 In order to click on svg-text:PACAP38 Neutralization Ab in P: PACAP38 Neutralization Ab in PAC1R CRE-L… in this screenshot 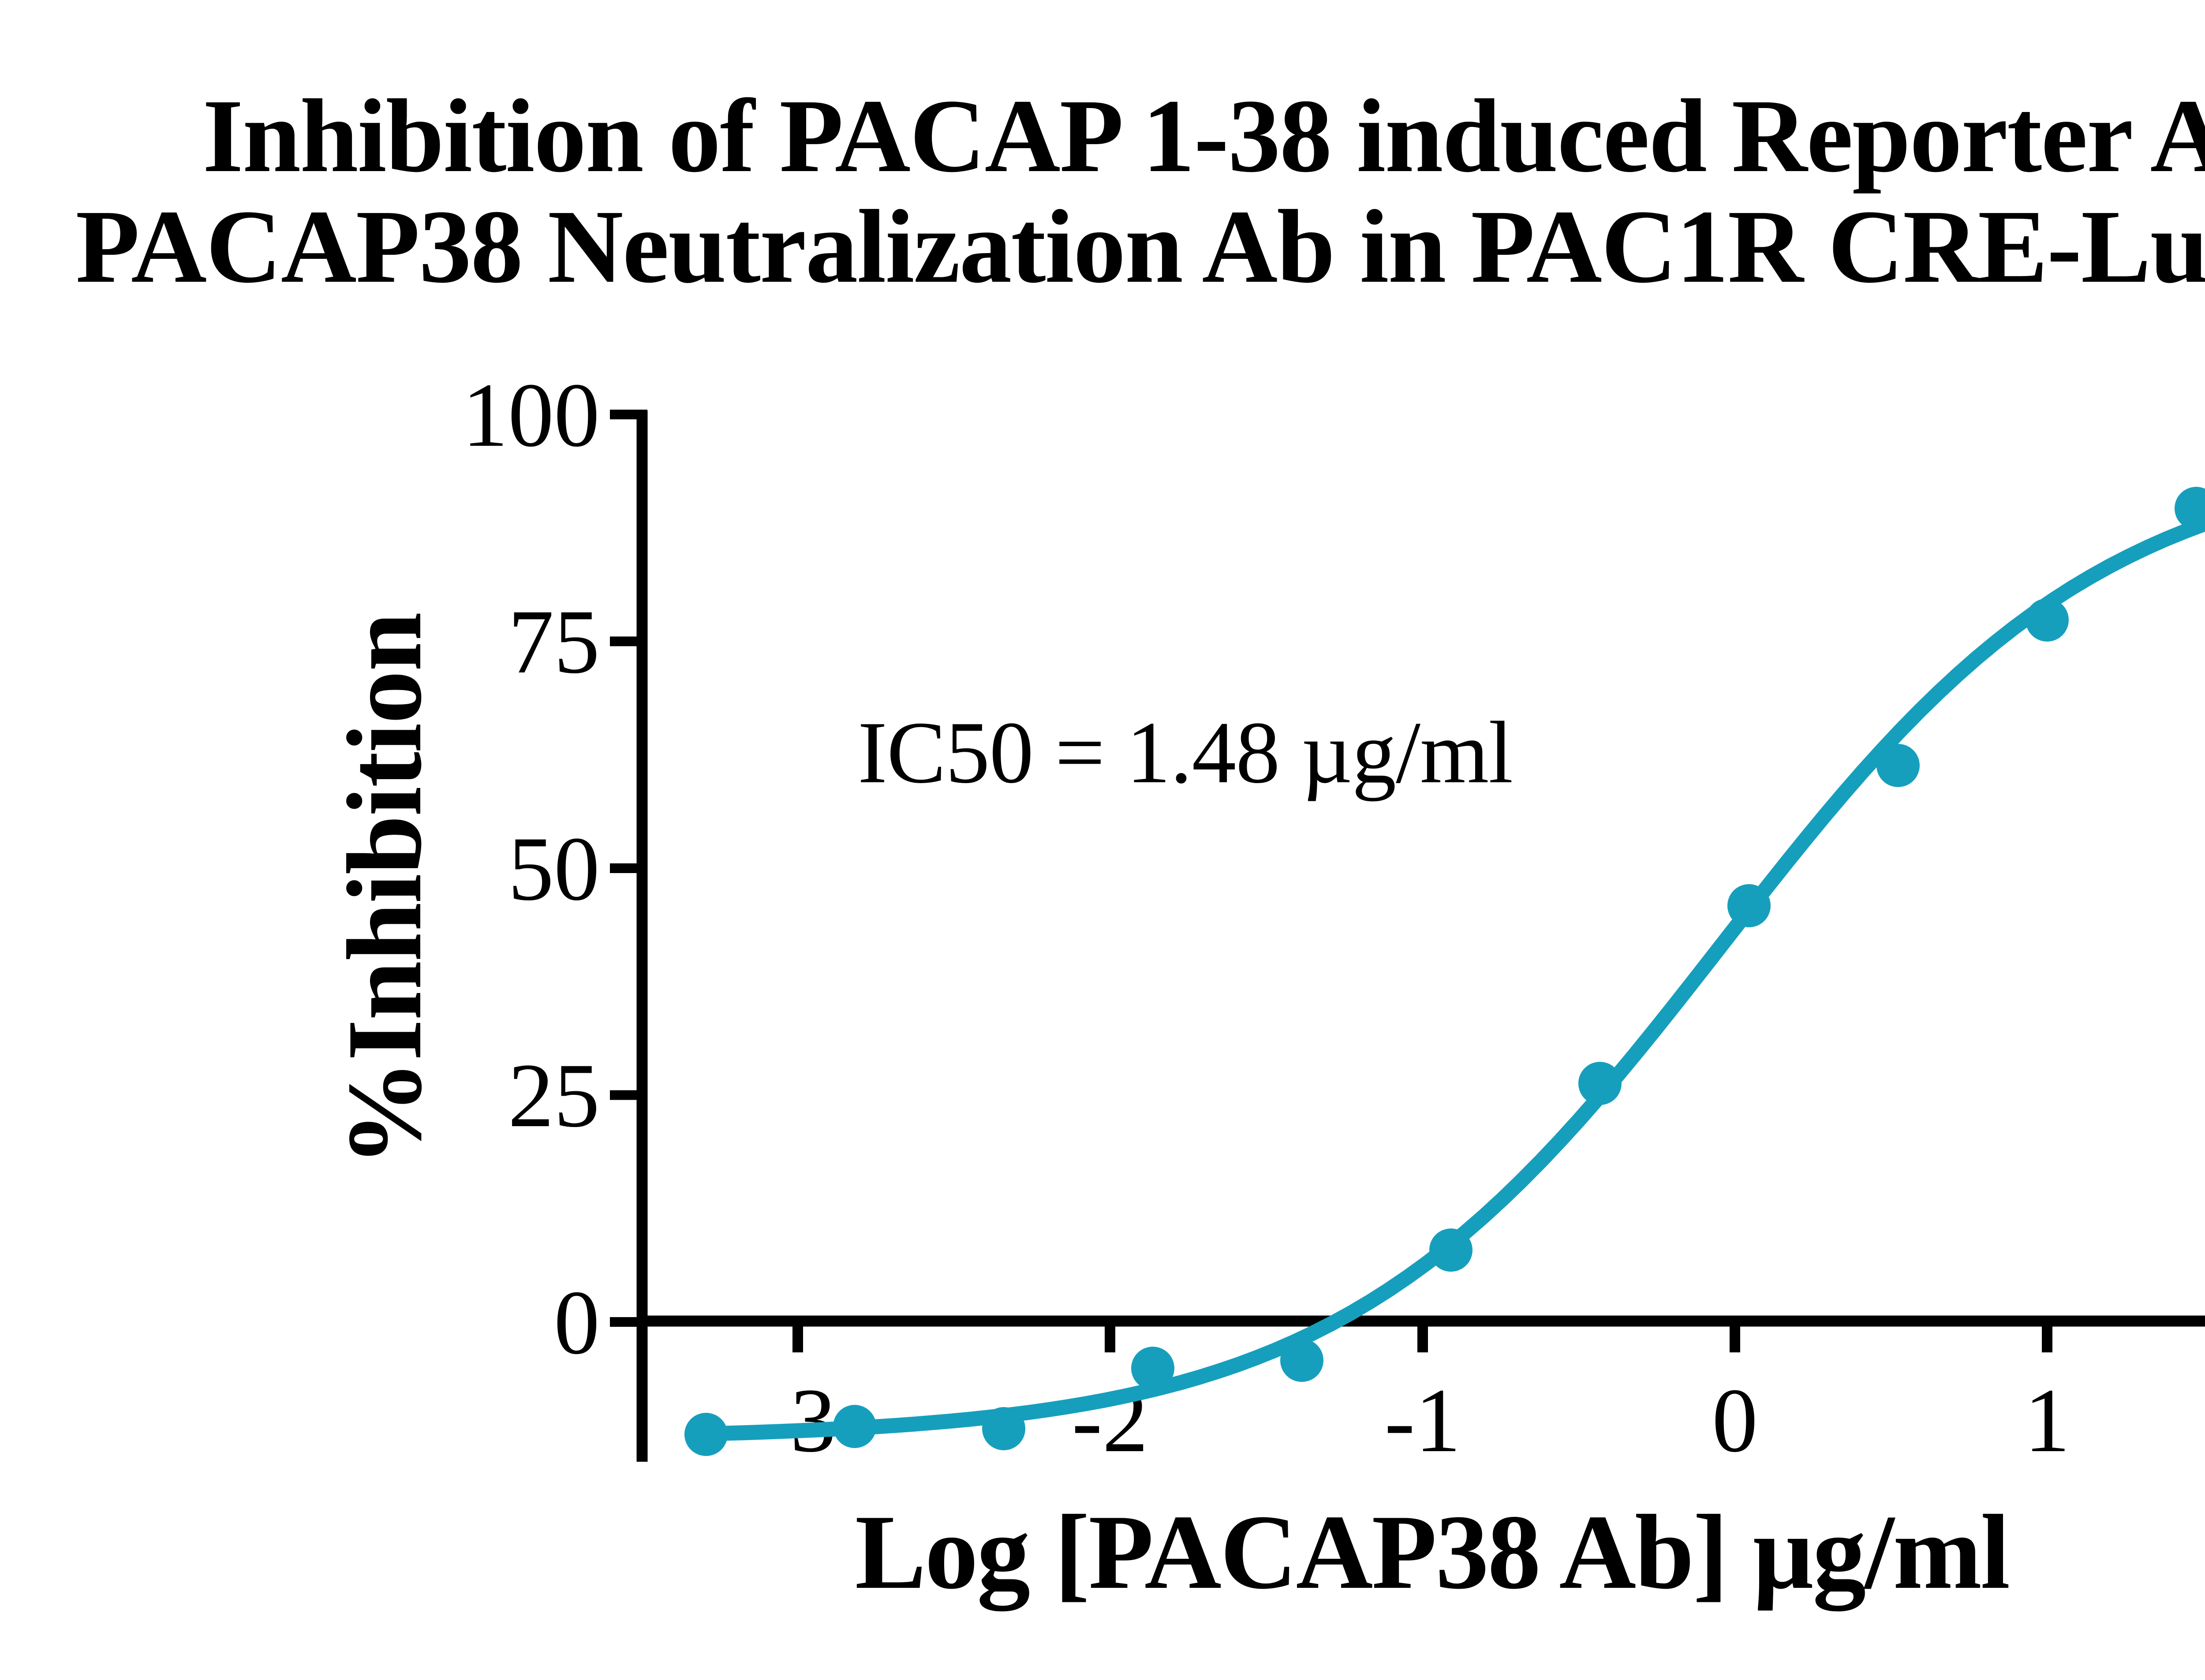, I will do `click(1140, 241)`.